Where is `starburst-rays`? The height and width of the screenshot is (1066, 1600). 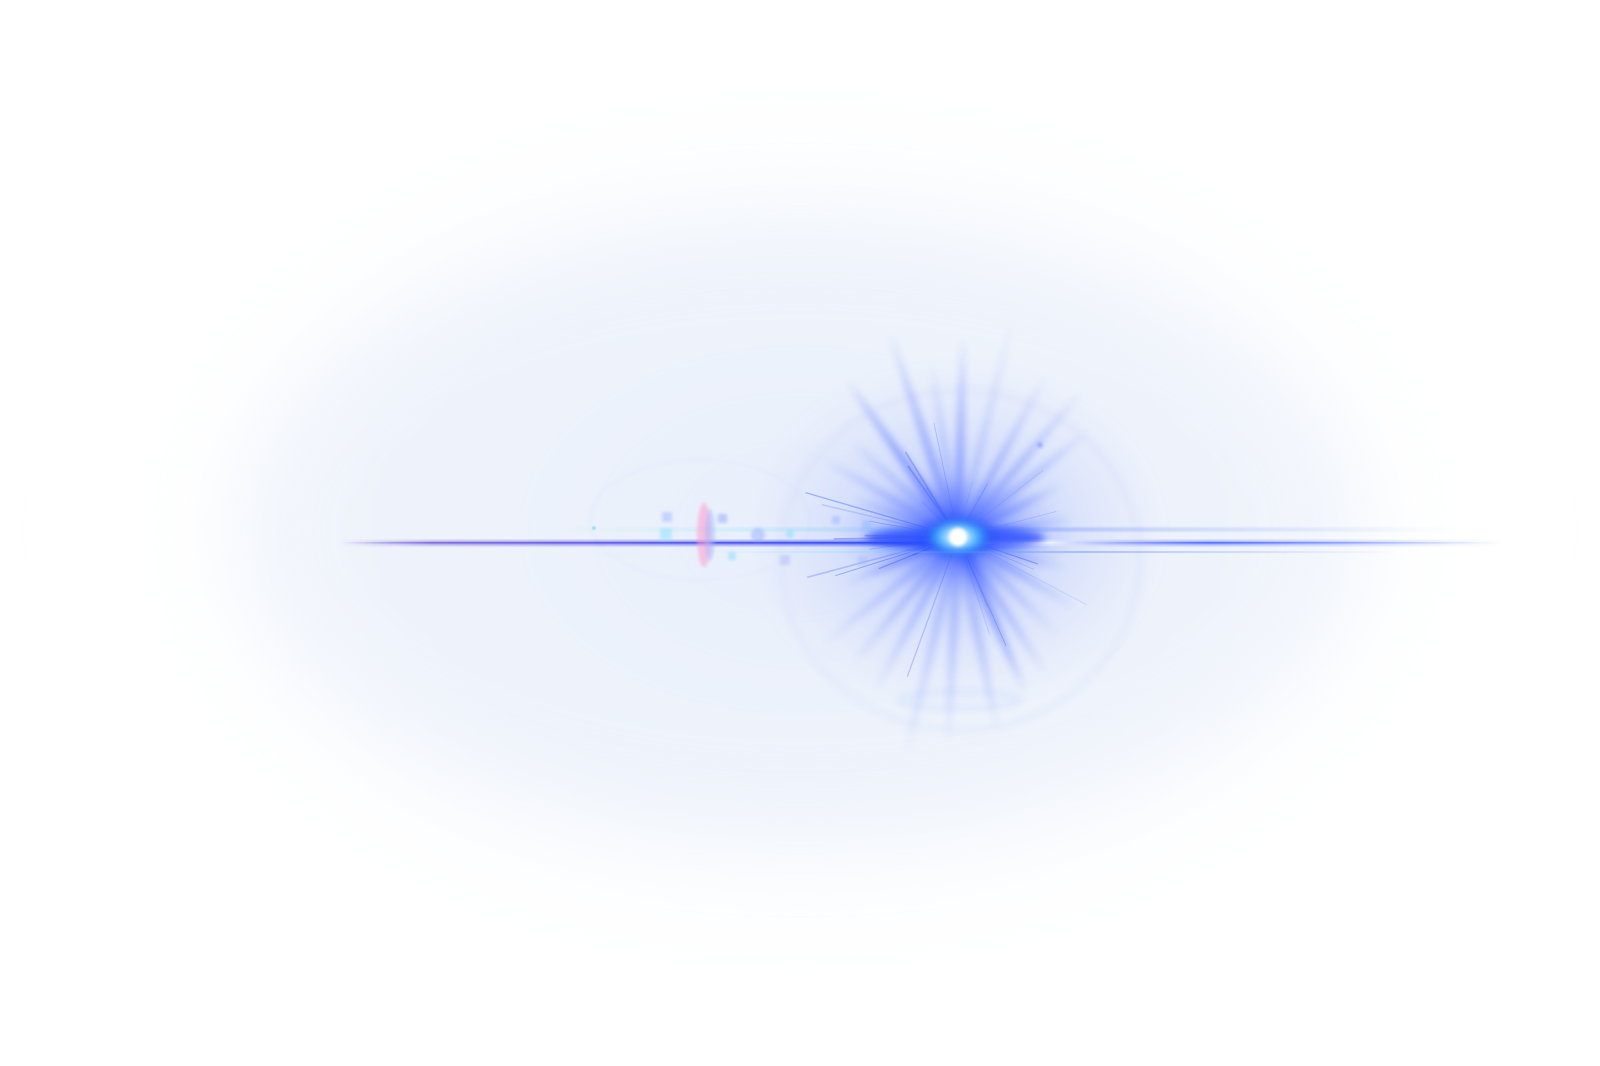 starburst-rays is located at coordinates (948, 538).